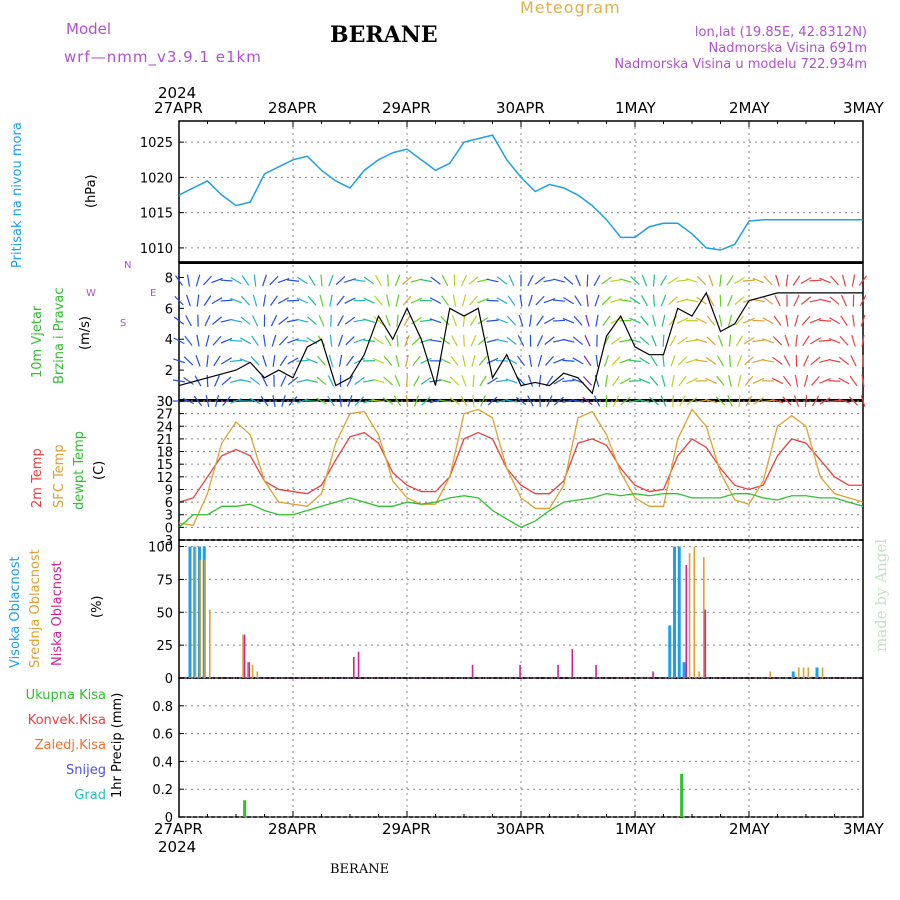 The width and height of the screenshot is (900, 900). What do you see at coordinates (169, 402) in the screenshot?
I see `wind-ytick-label: 0` at bounding box center [169, 402].